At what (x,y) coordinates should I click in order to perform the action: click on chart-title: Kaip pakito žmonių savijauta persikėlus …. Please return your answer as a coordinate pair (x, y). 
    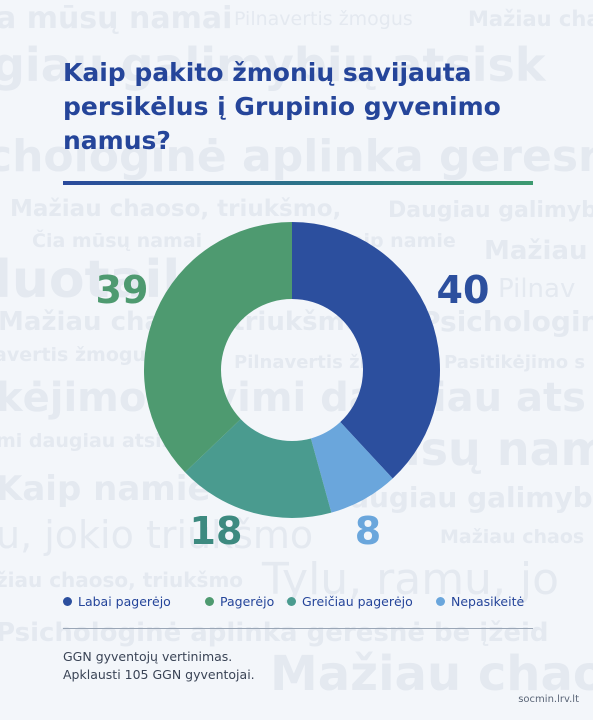
    Looking at the image, I should click on (282, 106).